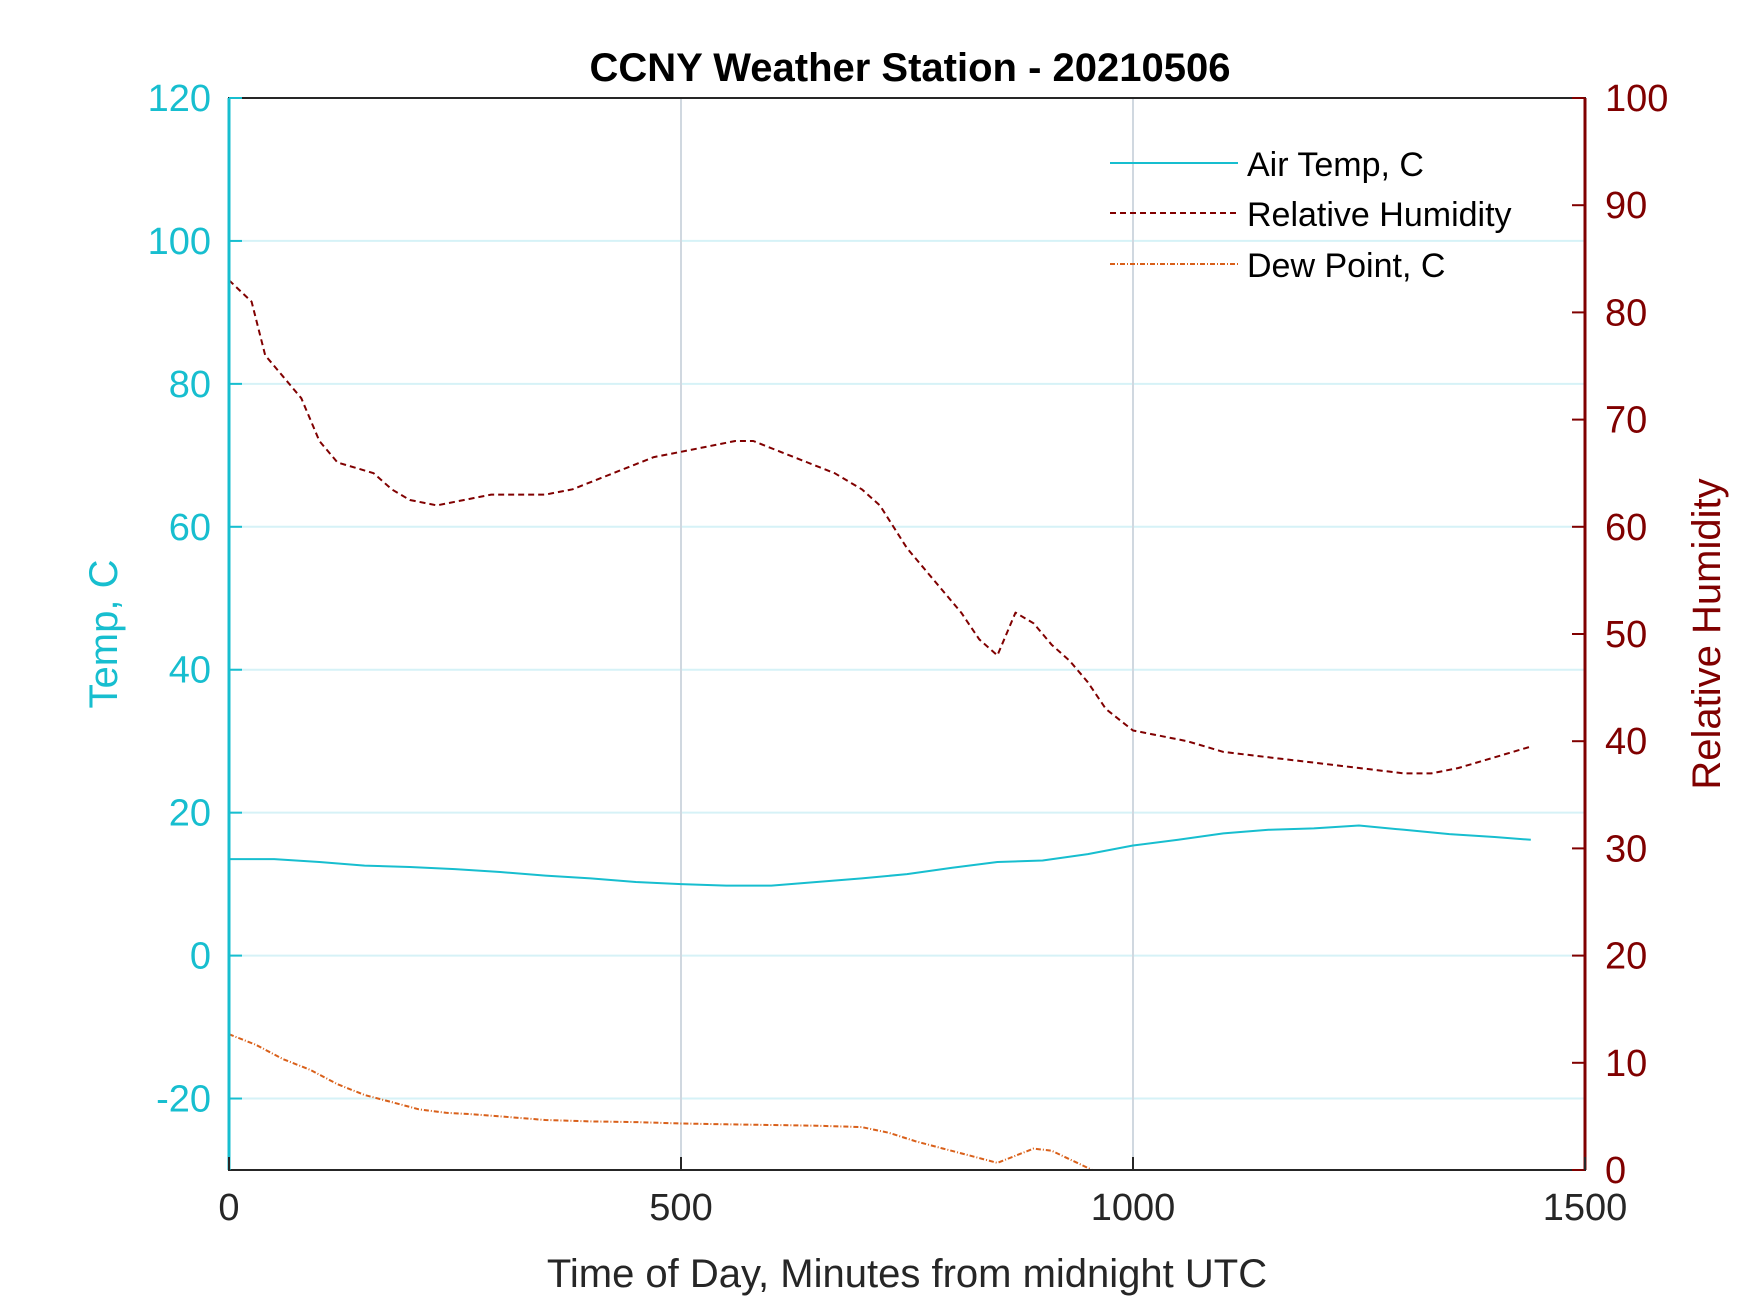  I want to click on left-tick-label-80: 80, so click(190, 385).